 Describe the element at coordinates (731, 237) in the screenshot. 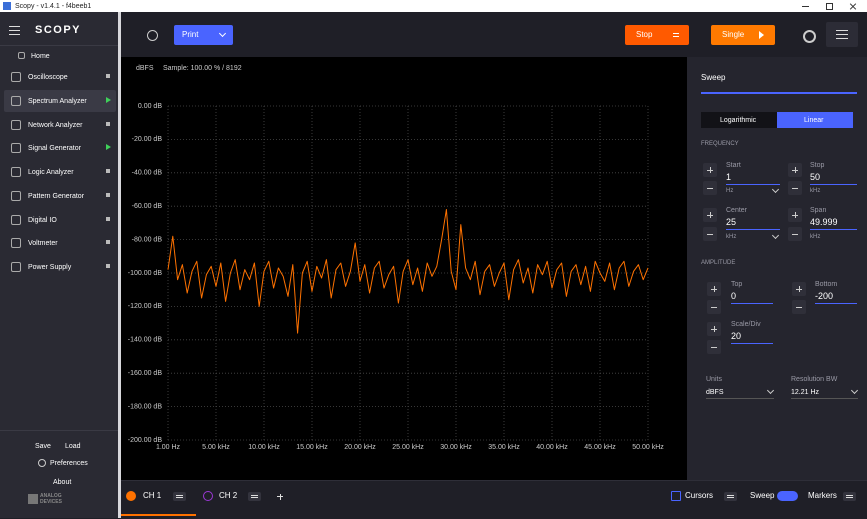

I see `field-unit: kHz` at that location.